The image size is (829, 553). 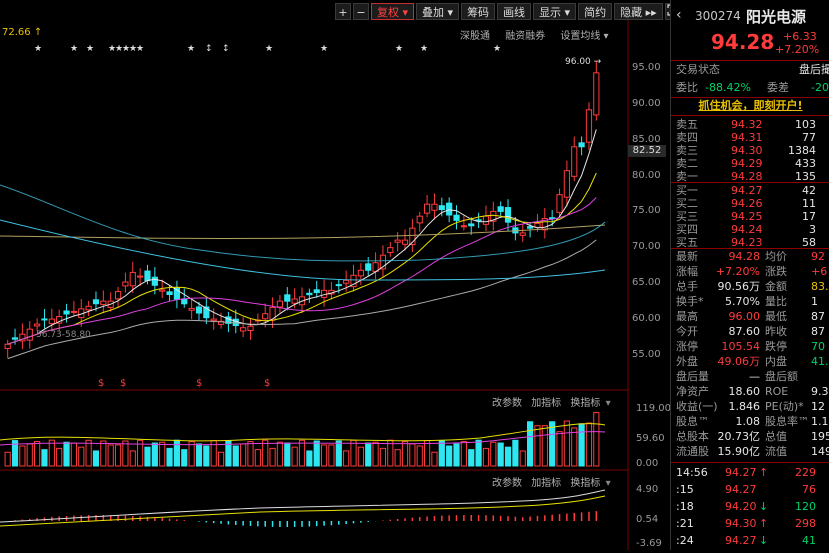 I want to click on tick-row: :21 94.30 ↑ 298, so click(x=750, y=524).